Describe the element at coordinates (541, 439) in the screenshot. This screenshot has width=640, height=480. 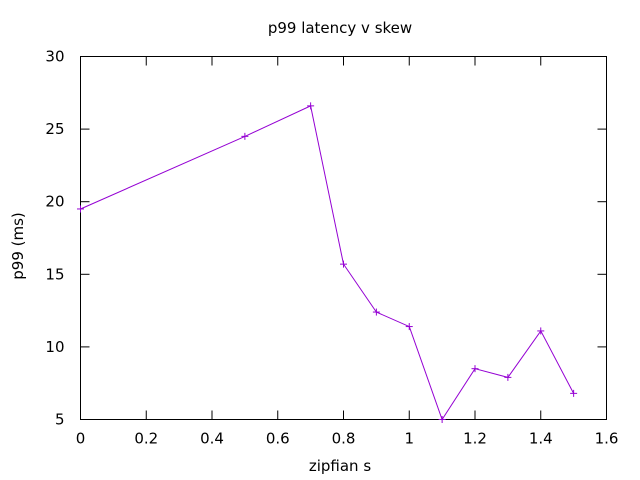
I see `x-tick-label: 1.4` at that location.